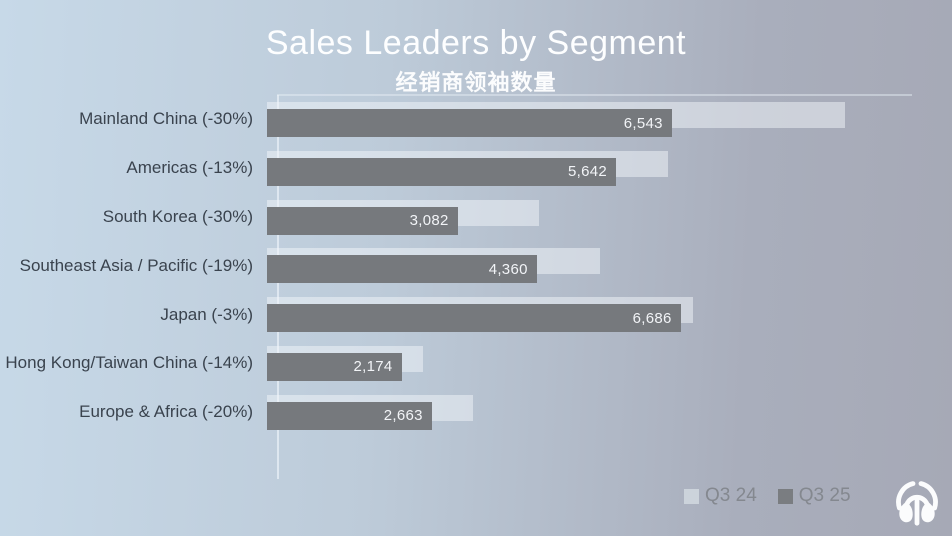  What do you see at coordinates (476, 82) in the screenshot?
I see `chart-subtitle-chinese: 经销商领袖数量` at bounding box center [476, 82].